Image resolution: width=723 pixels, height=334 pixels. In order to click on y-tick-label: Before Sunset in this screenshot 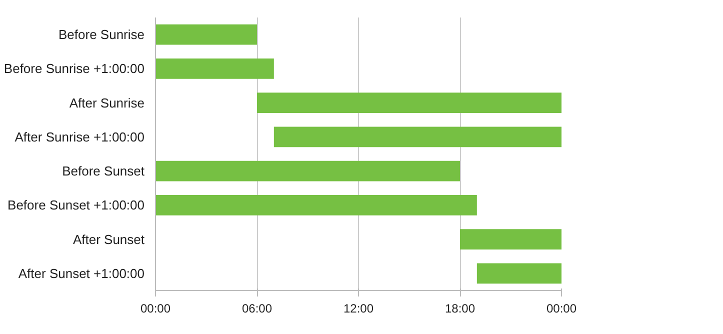, I will do `click(103, 171)`.